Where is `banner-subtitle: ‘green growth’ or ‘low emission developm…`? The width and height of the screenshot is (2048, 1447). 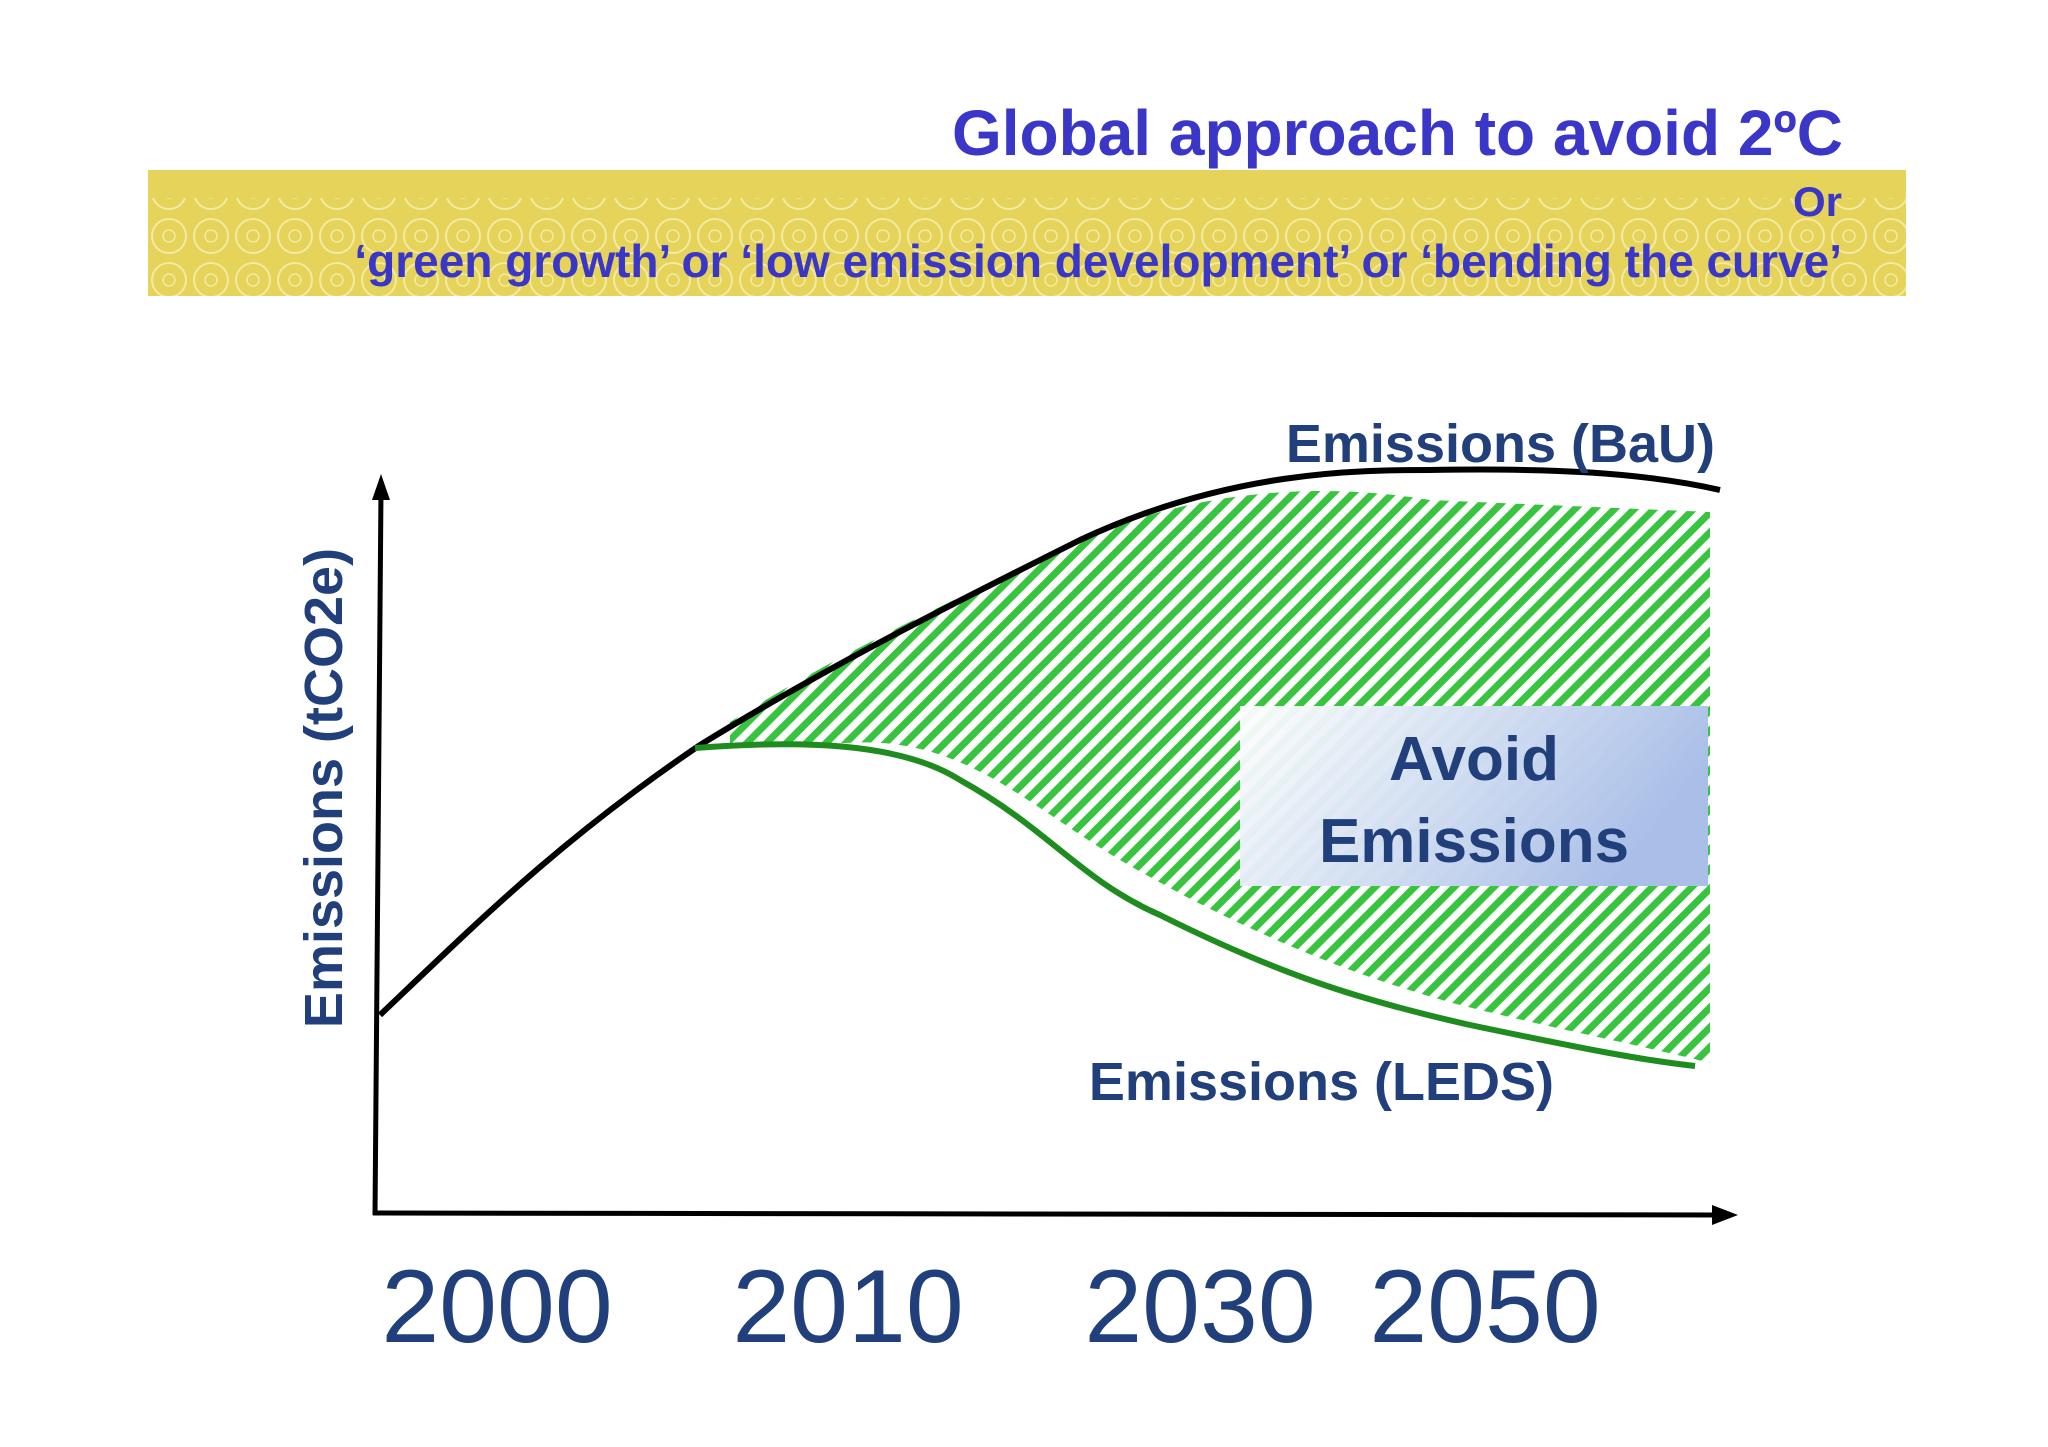
banner-subtitle: ‘green growth’ or ‘low emission developm… is located at coordinates (1098, 261).